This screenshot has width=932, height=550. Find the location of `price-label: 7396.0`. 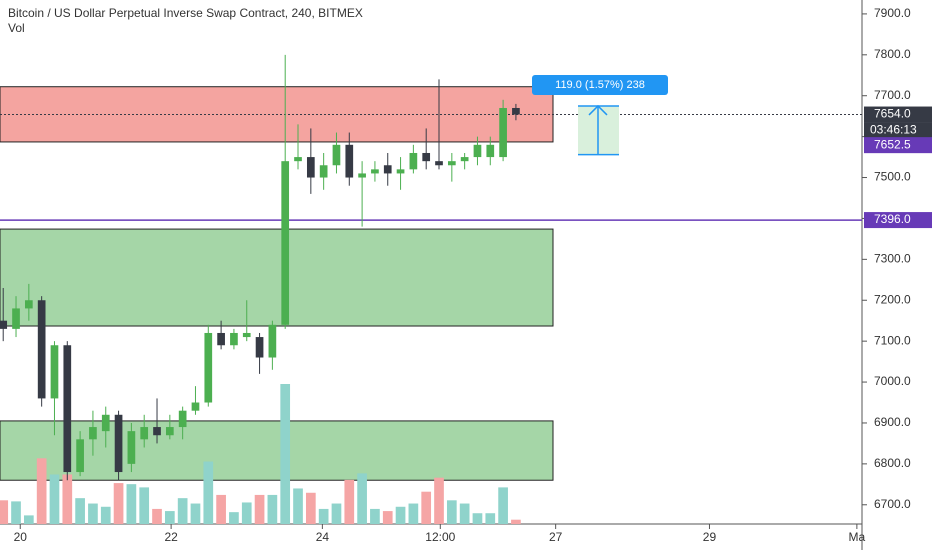

price-label: 7396.0 is located at coordinates (892, 219).